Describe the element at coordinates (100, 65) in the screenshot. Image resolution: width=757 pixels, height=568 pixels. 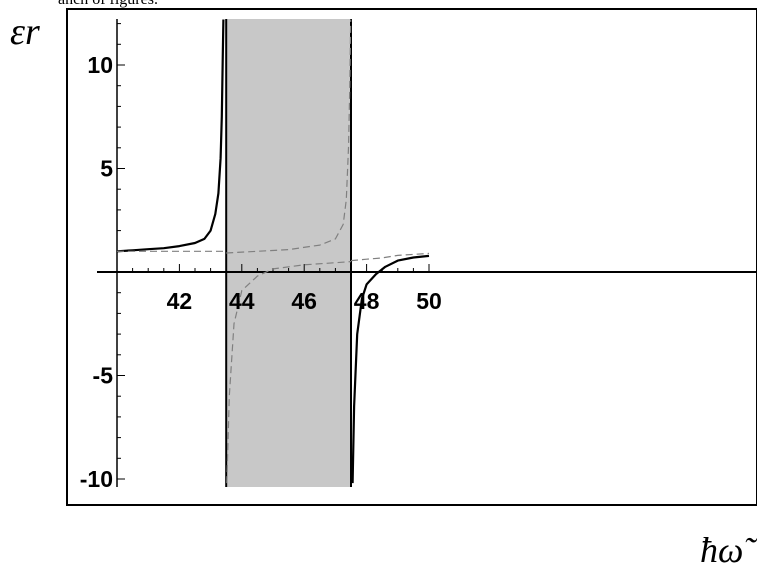
I see `y-tick-label: 10` at that location.